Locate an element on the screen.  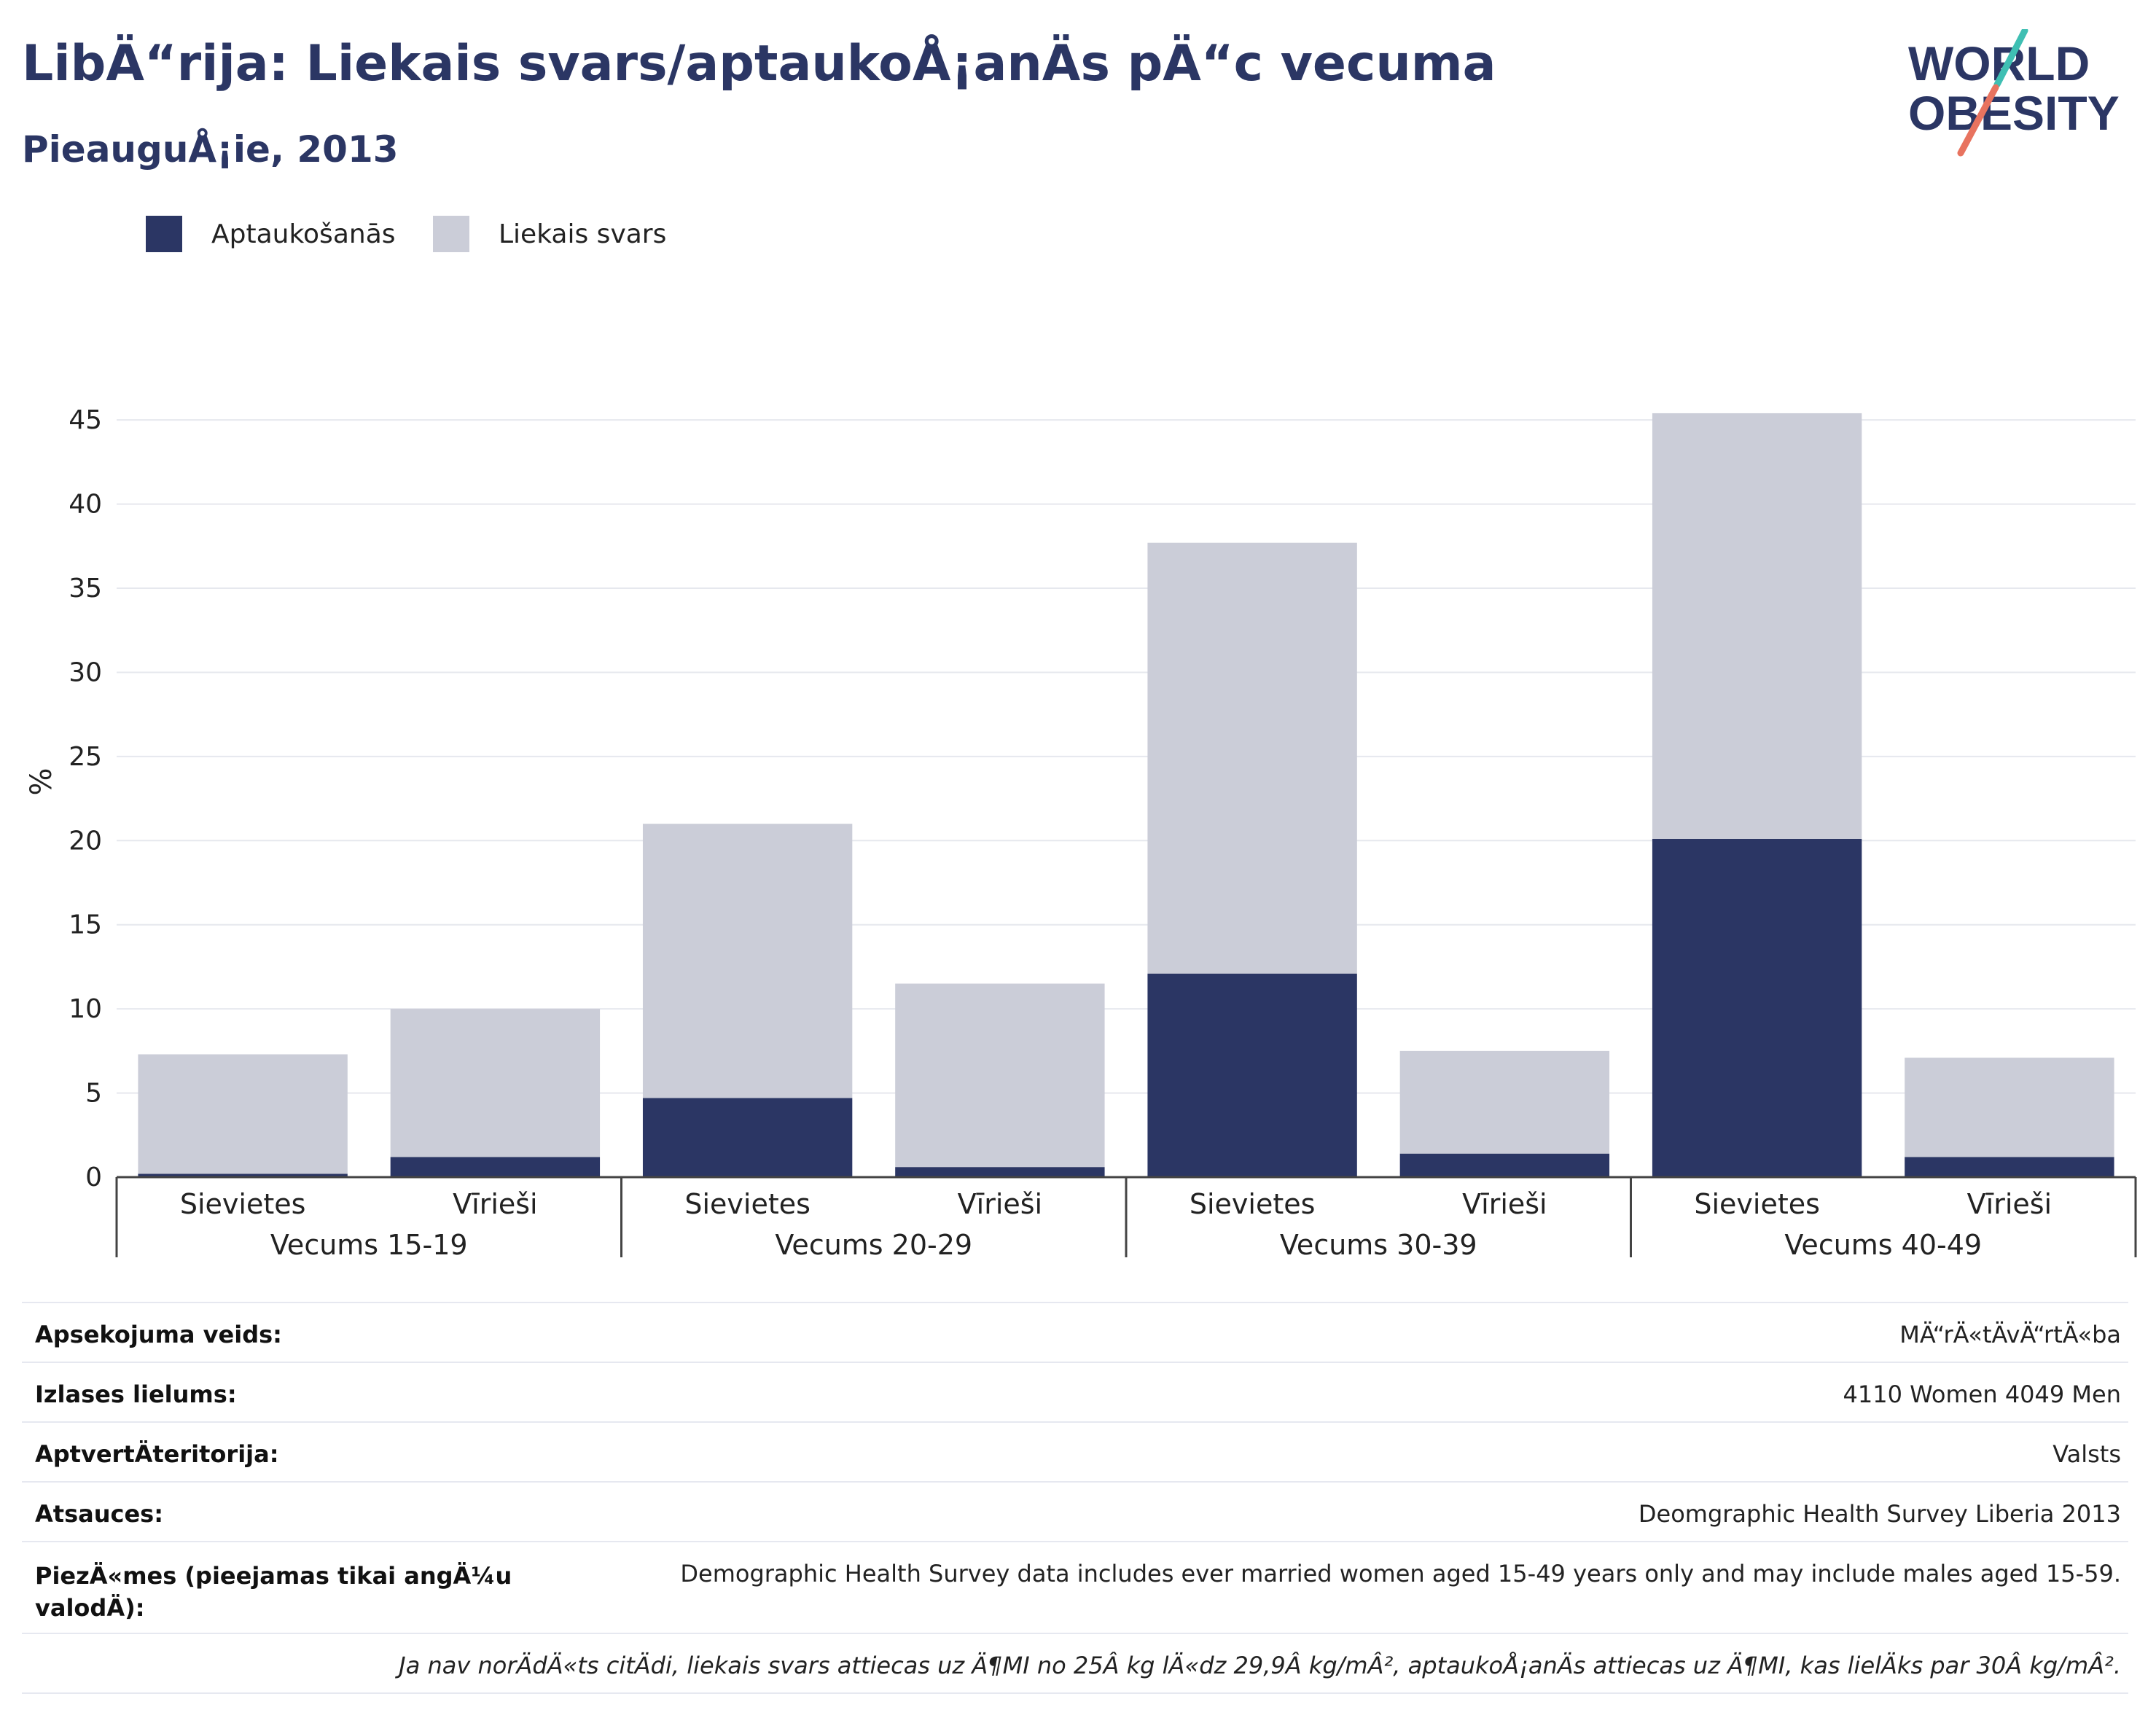
chart-subtitle: PieauguÅ¡ie, 2013 is located at coordinates (210, 149).